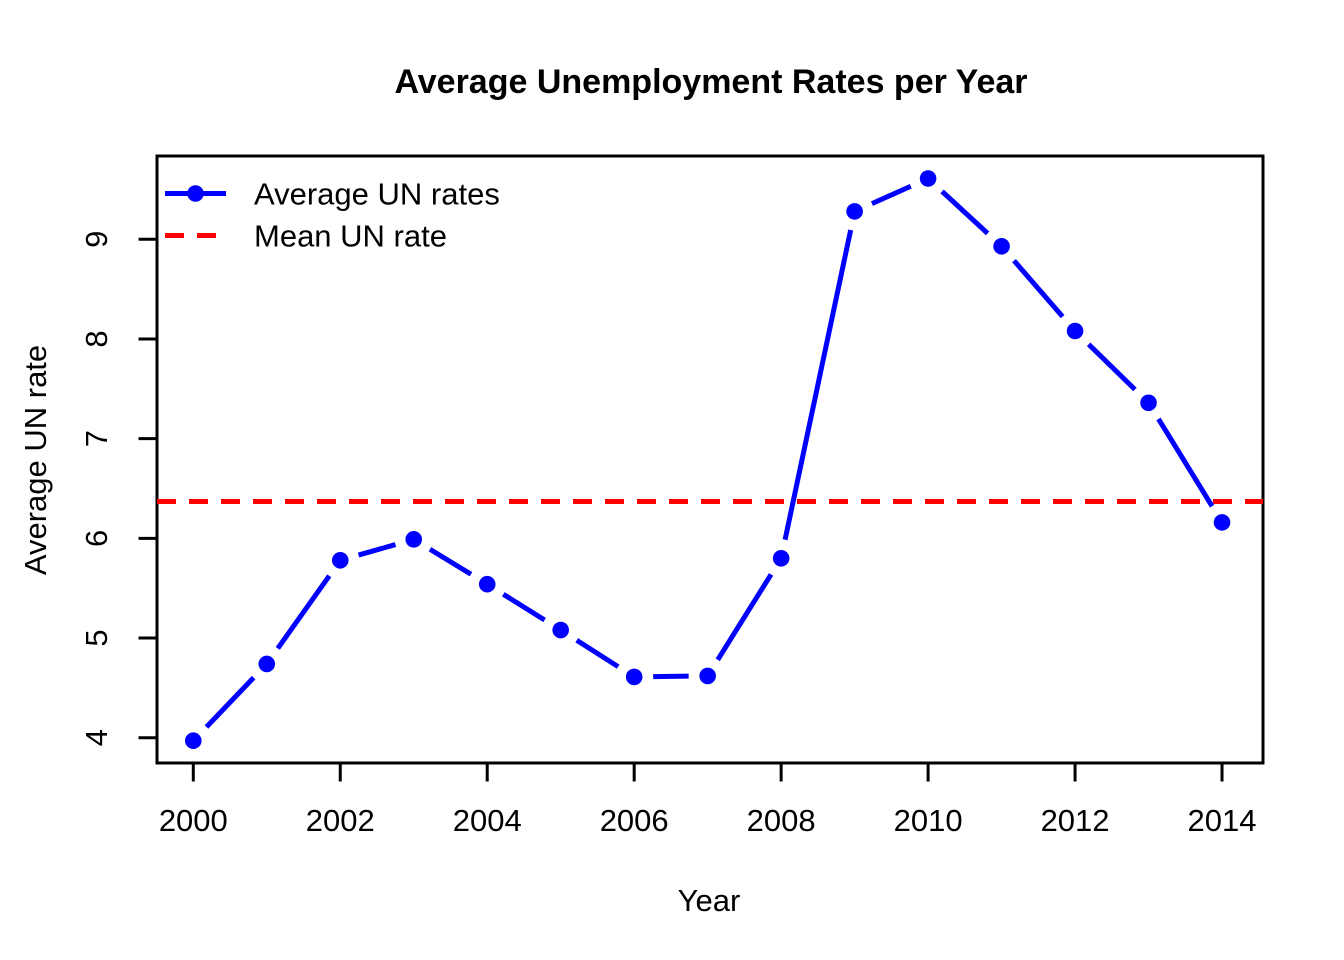 This screenshot has width=1344, height=960. What do you see at coordinates (1222, 820) in the screenshot?
I see `x-tick-label: 2014` at bounding box center [1222, 820].